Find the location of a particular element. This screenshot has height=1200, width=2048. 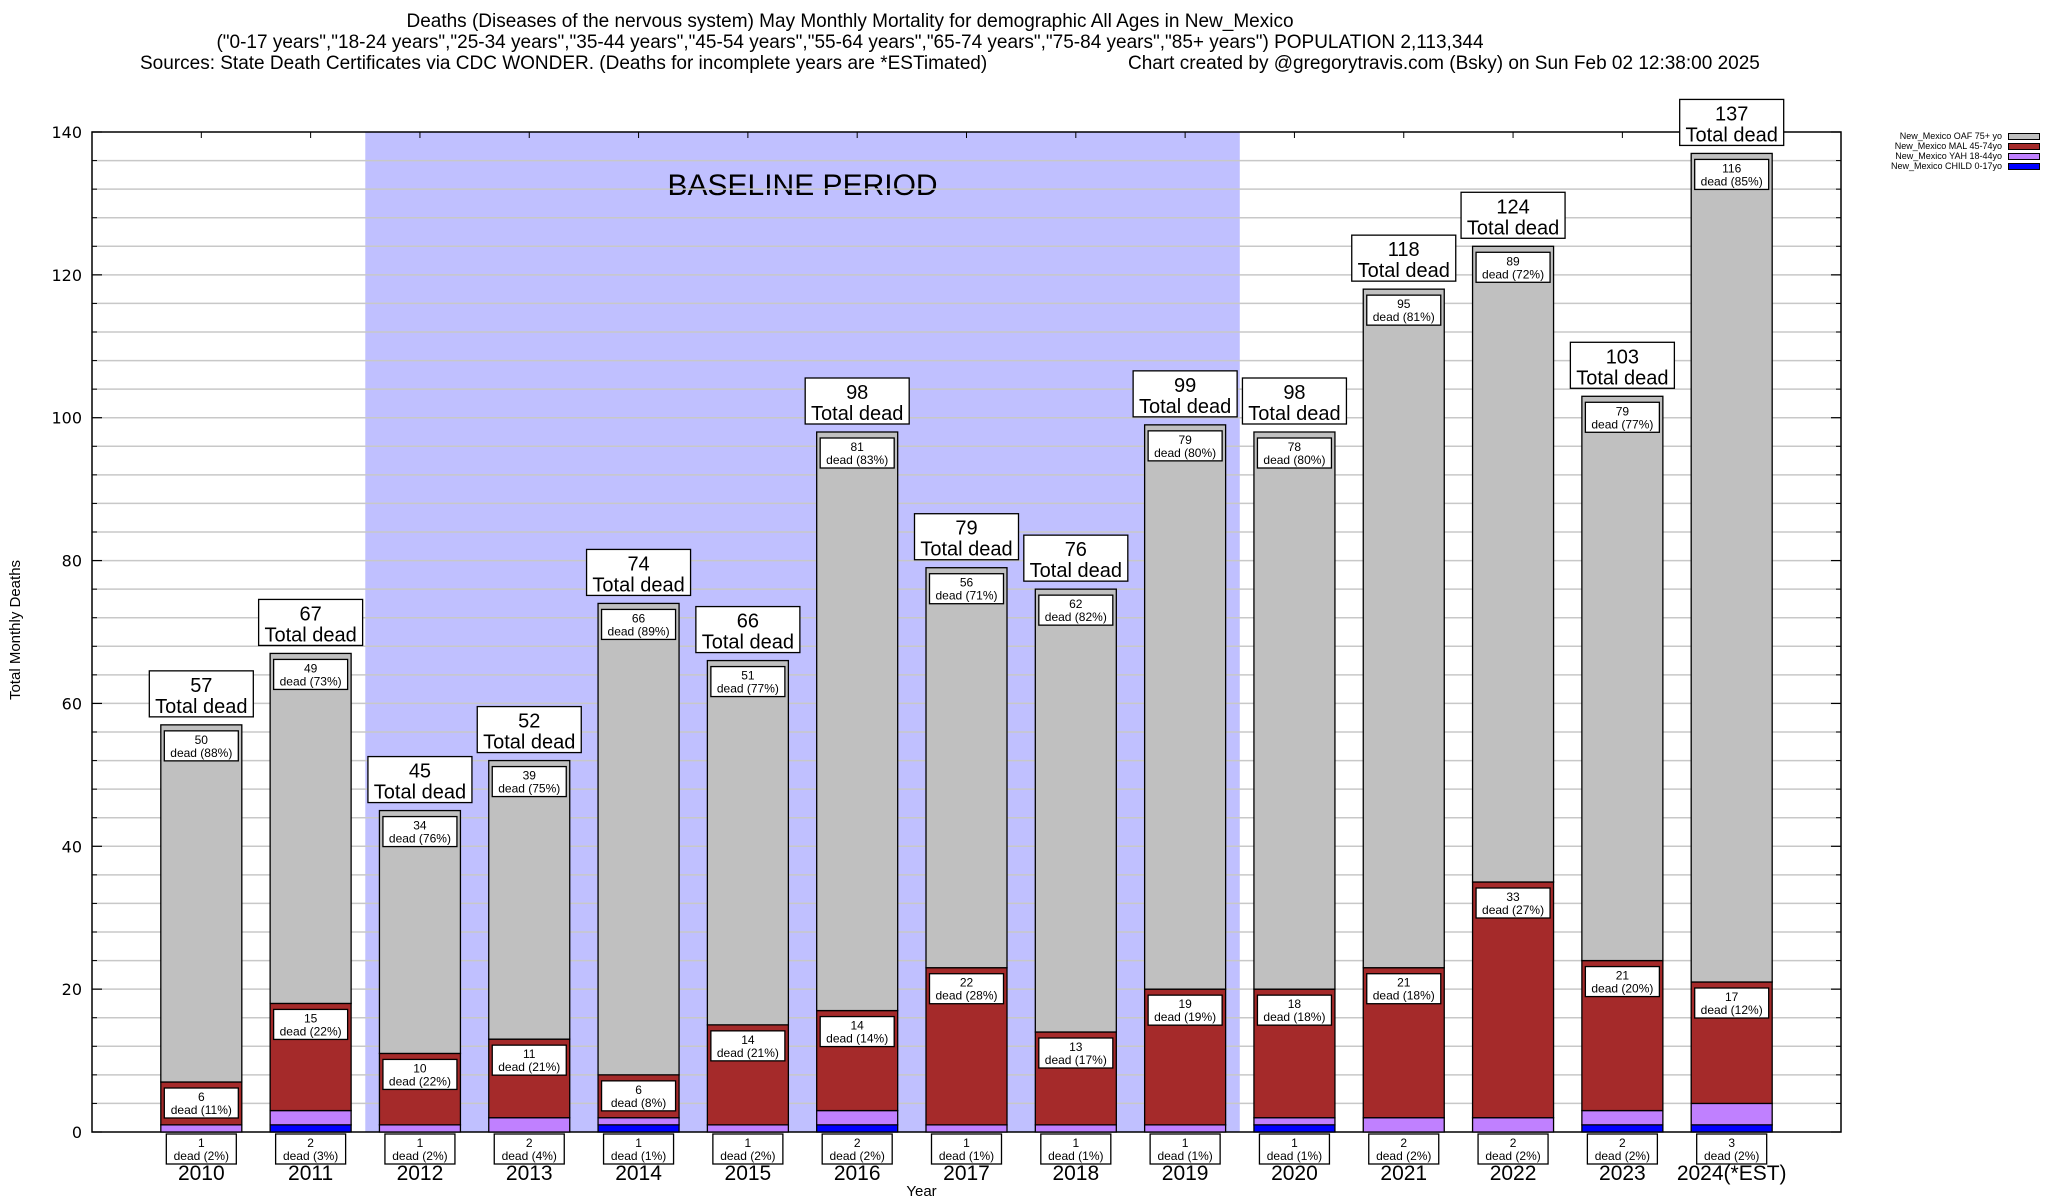

yah-label-text: dead (3%) is located at coordinates (310, 1156).